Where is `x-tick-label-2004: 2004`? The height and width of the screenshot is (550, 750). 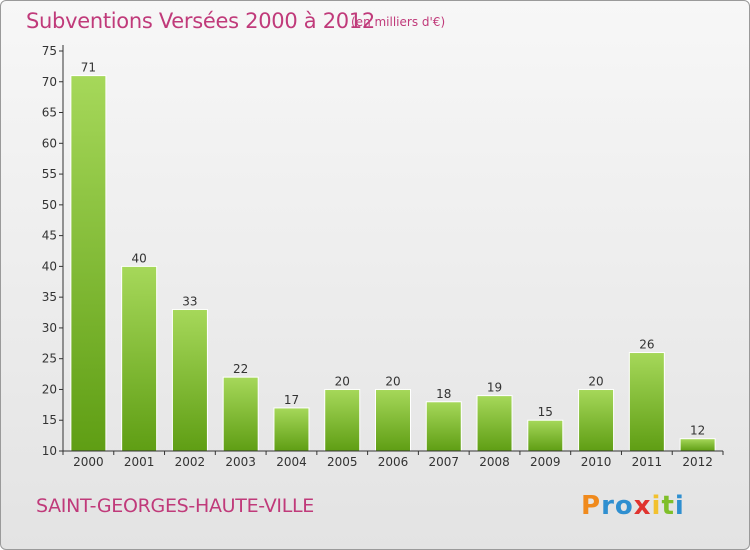 x-tick-label-2004: 2004 is located at coordinates (291, 462).